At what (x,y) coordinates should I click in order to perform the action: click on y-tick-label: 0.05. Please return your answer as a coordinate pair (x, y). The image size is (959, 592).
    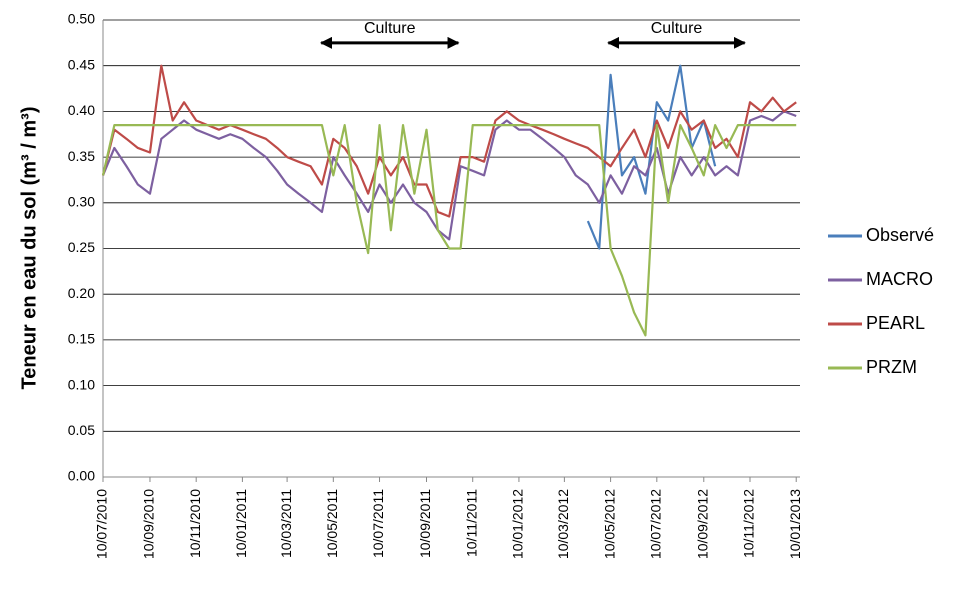
    Looking at the image, I should click on (81, 430).